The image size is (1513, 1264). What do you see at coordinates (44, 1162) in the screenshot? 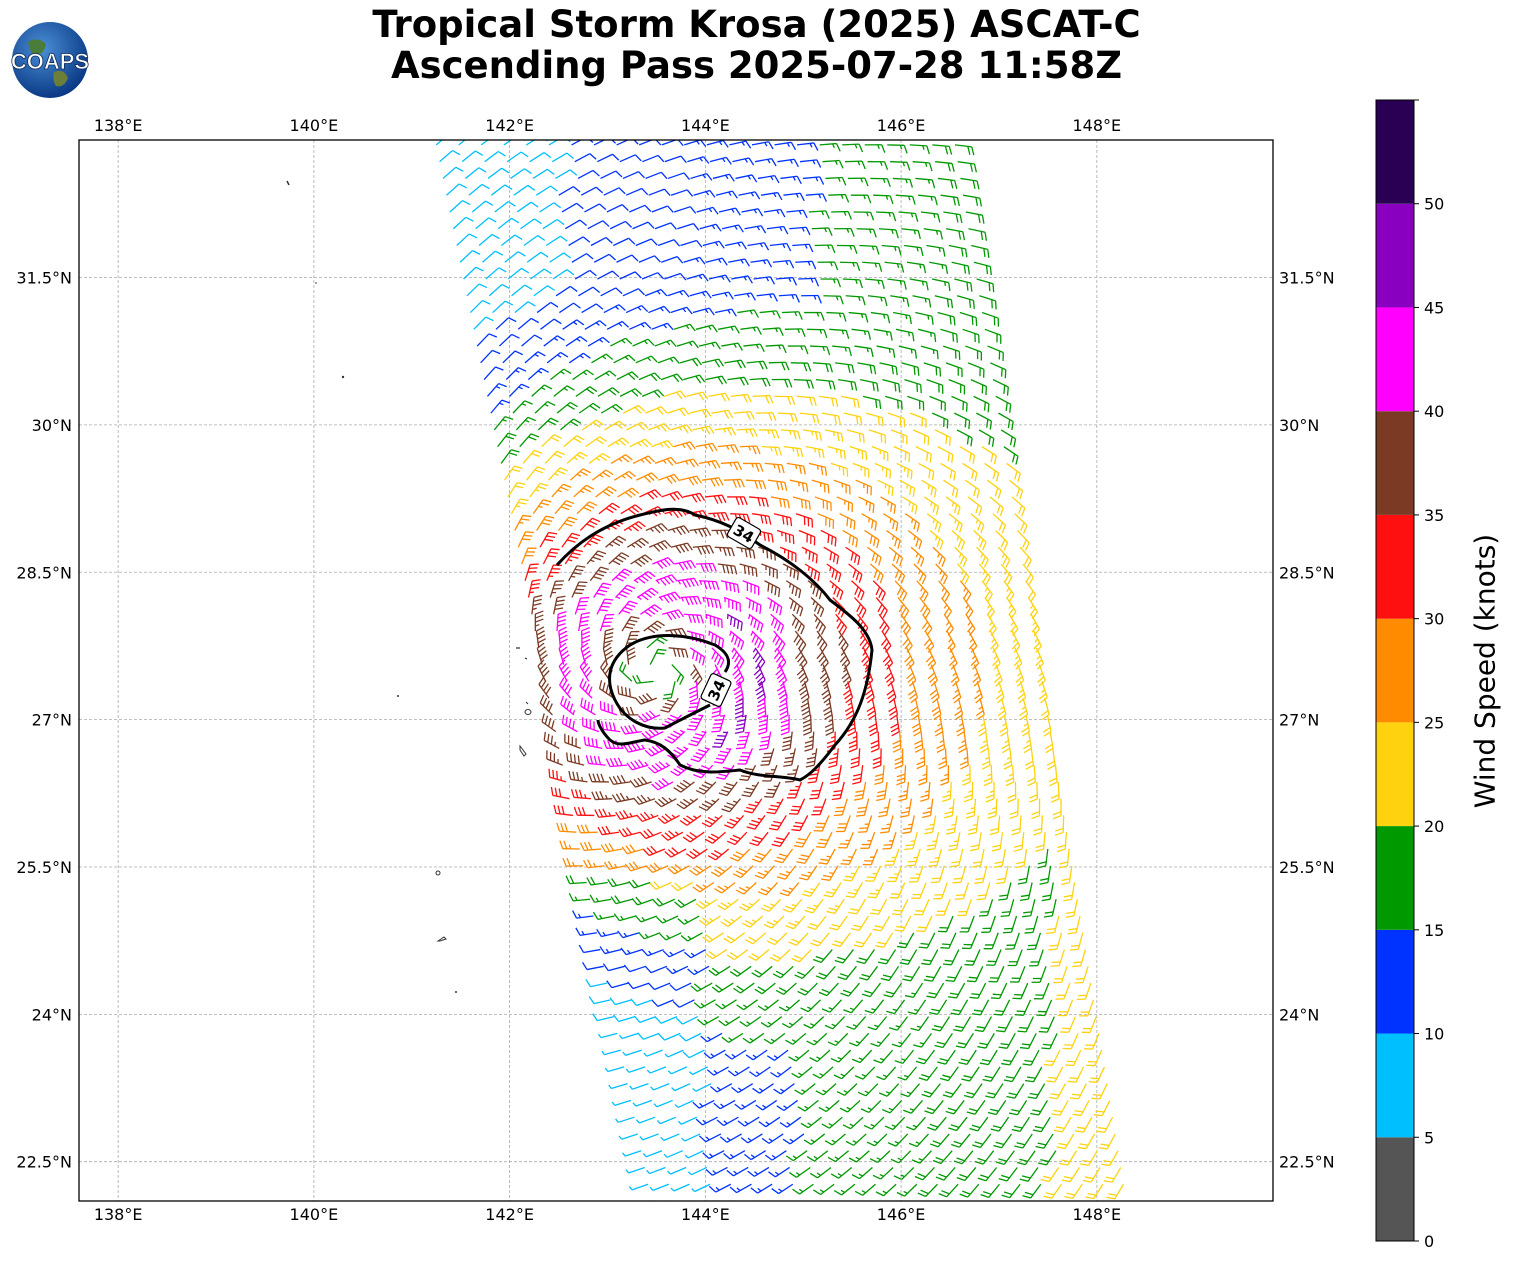
I see `lat-tick-label-left: 22.5°N` at bounding box center [44, 1162].